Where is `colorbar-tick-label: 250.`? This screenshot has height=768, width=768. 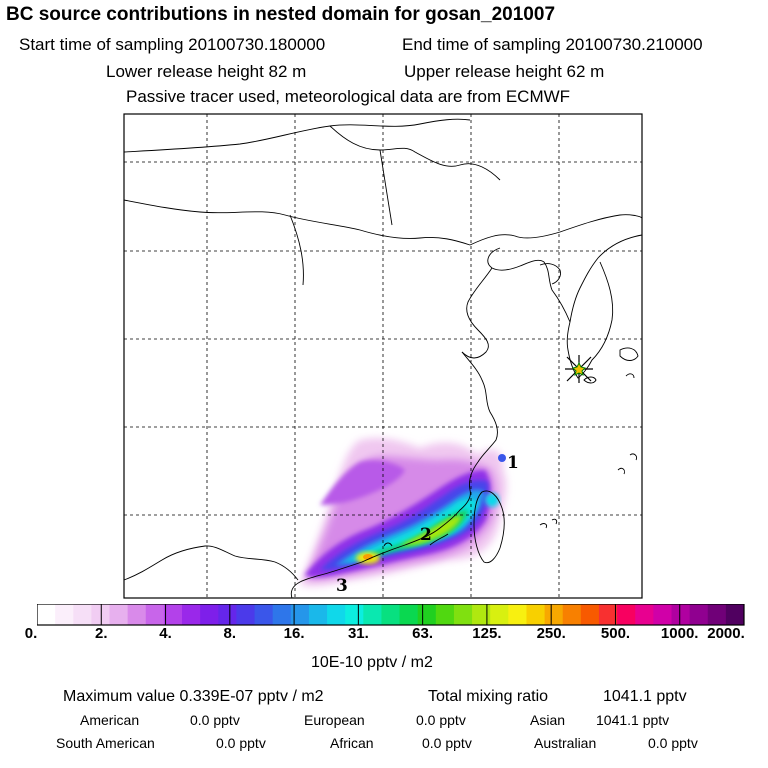
colorbar-tick-label: 250. is located at coordinates (551, 633).